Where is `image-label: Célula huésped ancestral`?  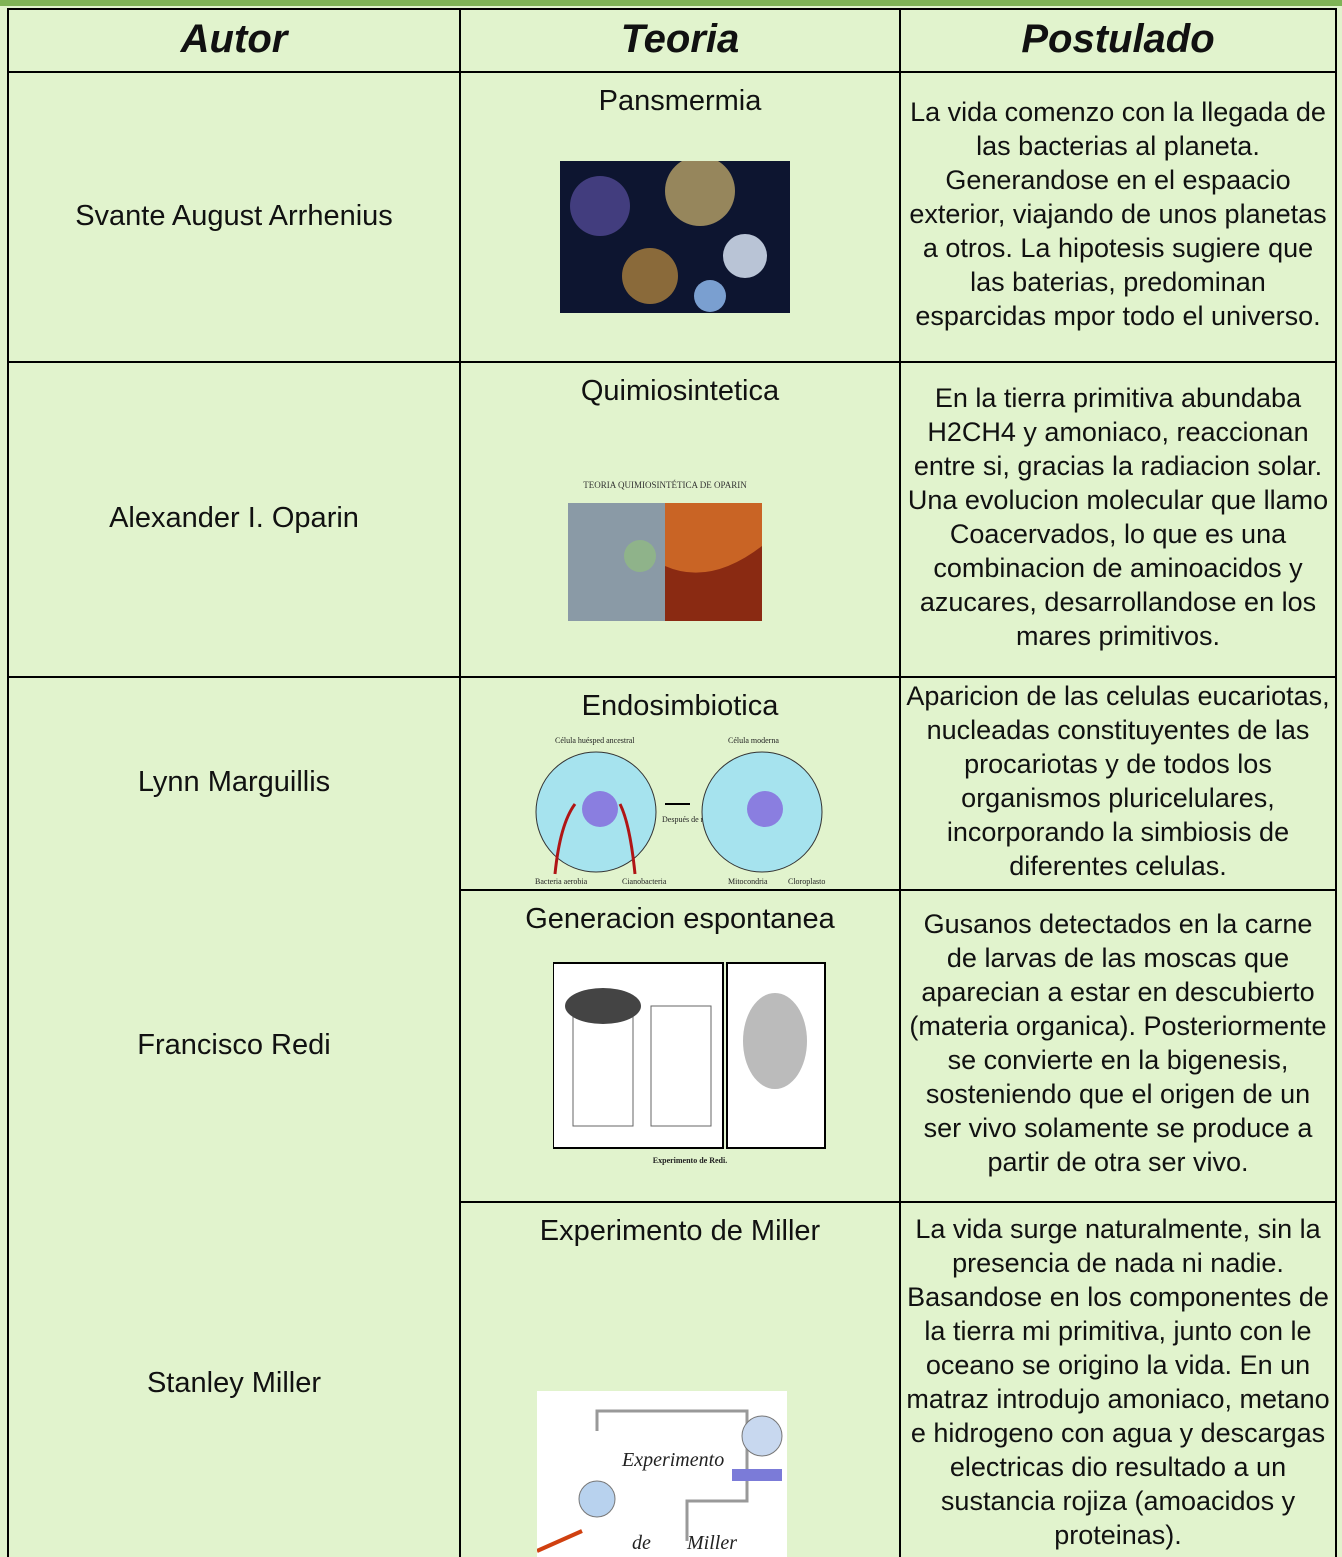 image-label: Célula huésped ancestral is located at coordinates (595, 740).